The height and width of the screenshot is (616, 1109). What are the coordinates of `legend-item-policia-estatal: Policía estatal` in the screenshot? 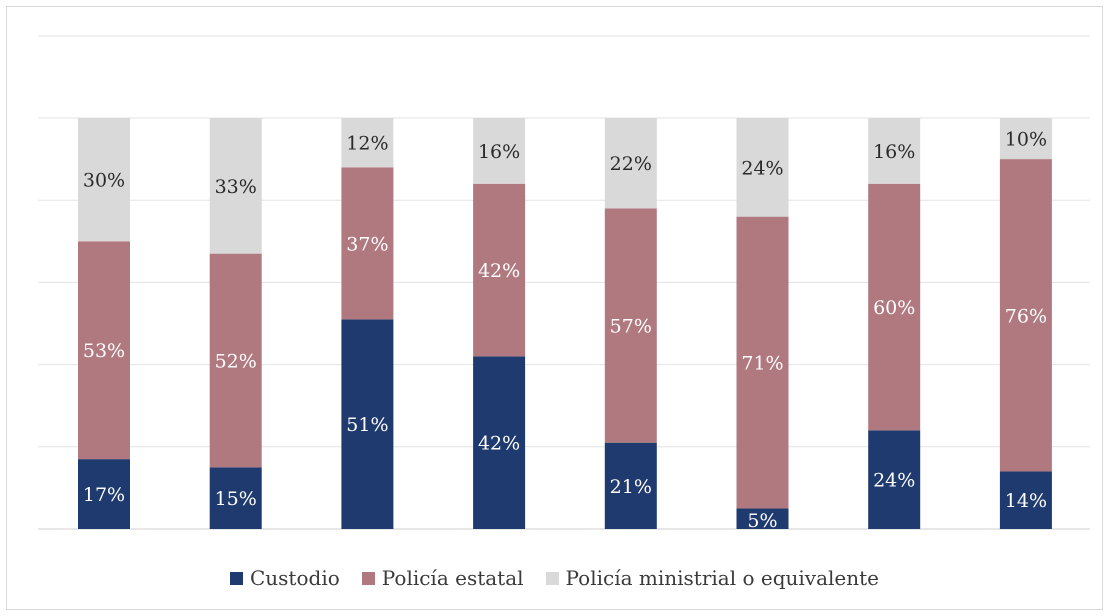 It's located at (442, 578).